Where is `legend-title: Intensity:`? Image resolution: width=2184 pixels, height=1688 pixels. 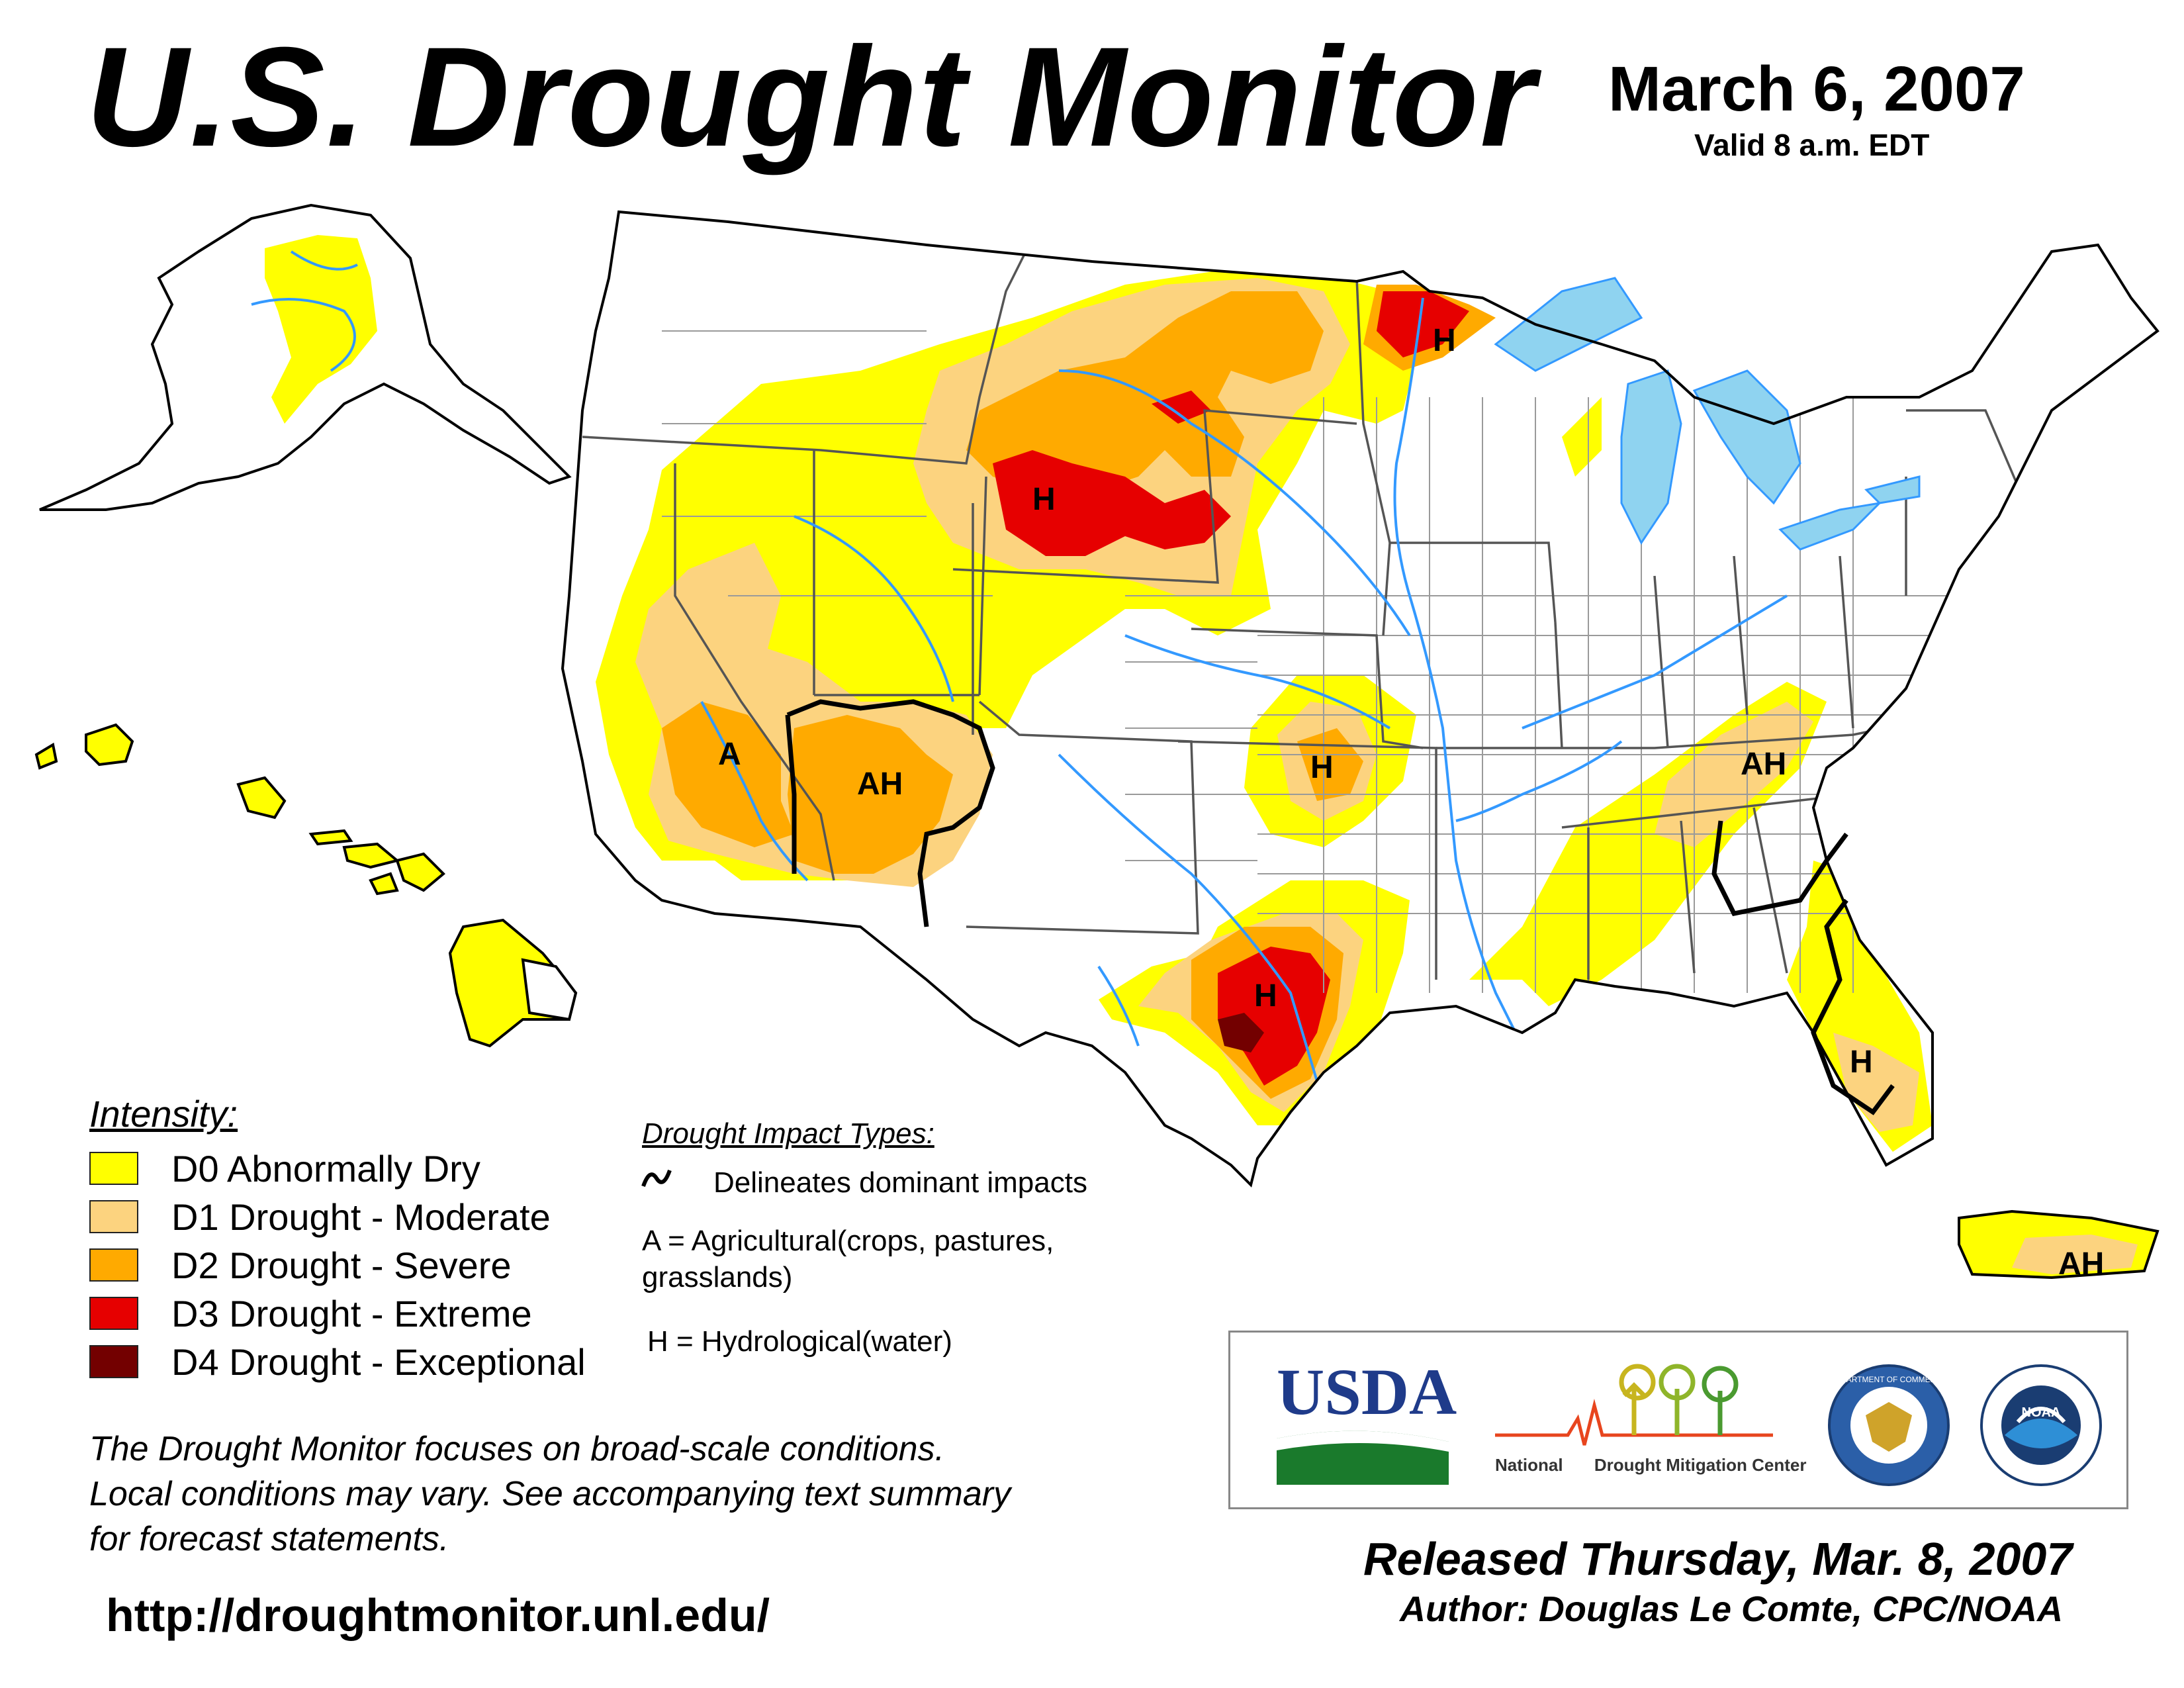
legend-title: Intensity: is located at coordinates (163, 1114).